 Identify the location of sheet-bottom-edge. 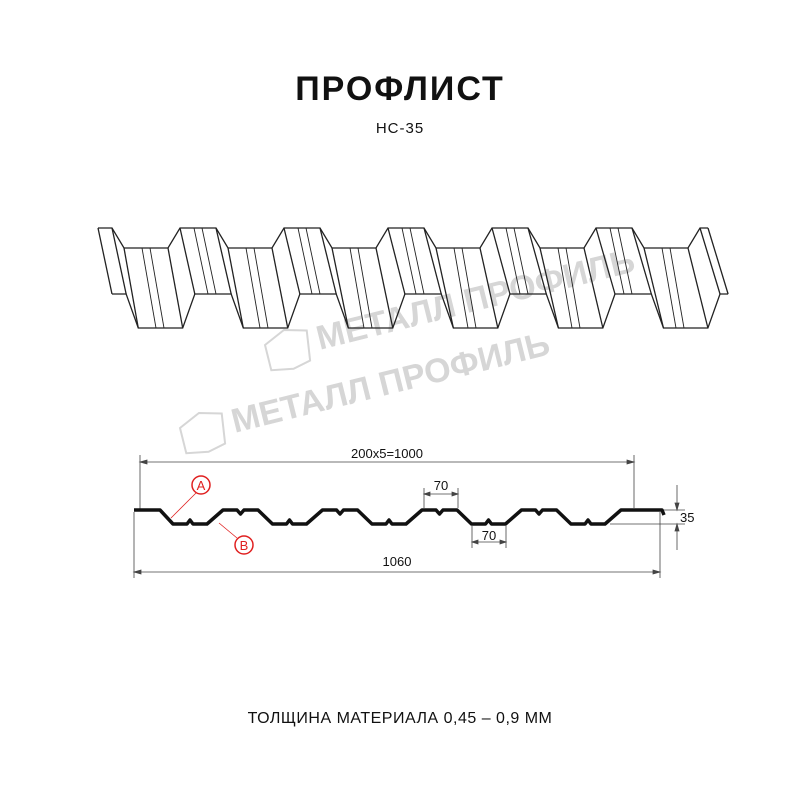
(420, 311).